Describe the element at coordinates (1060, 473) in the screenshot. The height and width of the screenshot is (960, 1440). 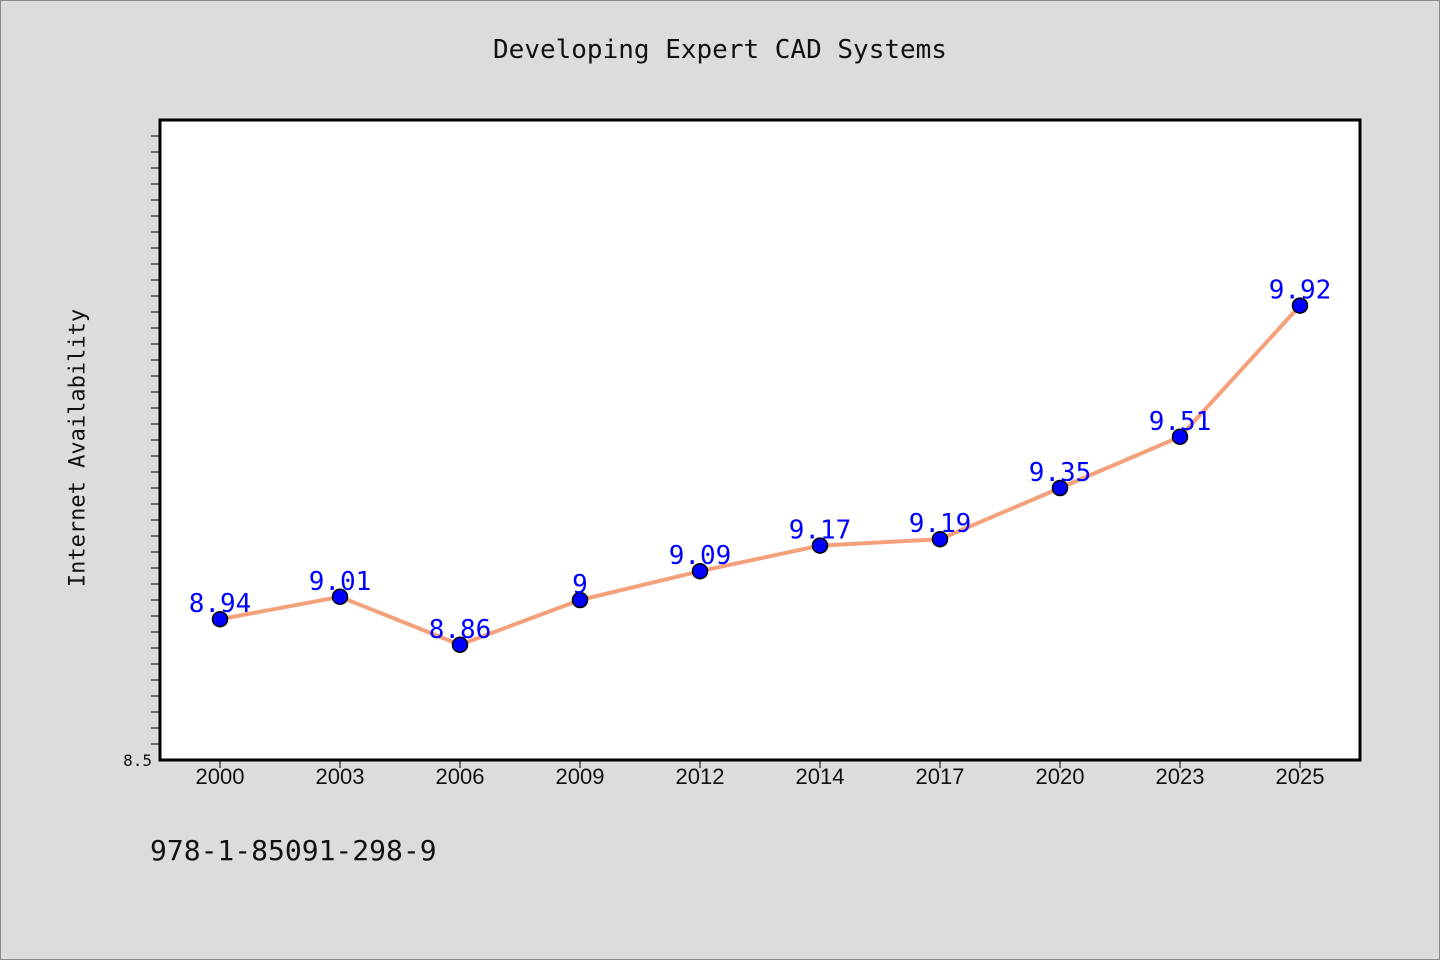
I see `data-label: 9.35` at that location.